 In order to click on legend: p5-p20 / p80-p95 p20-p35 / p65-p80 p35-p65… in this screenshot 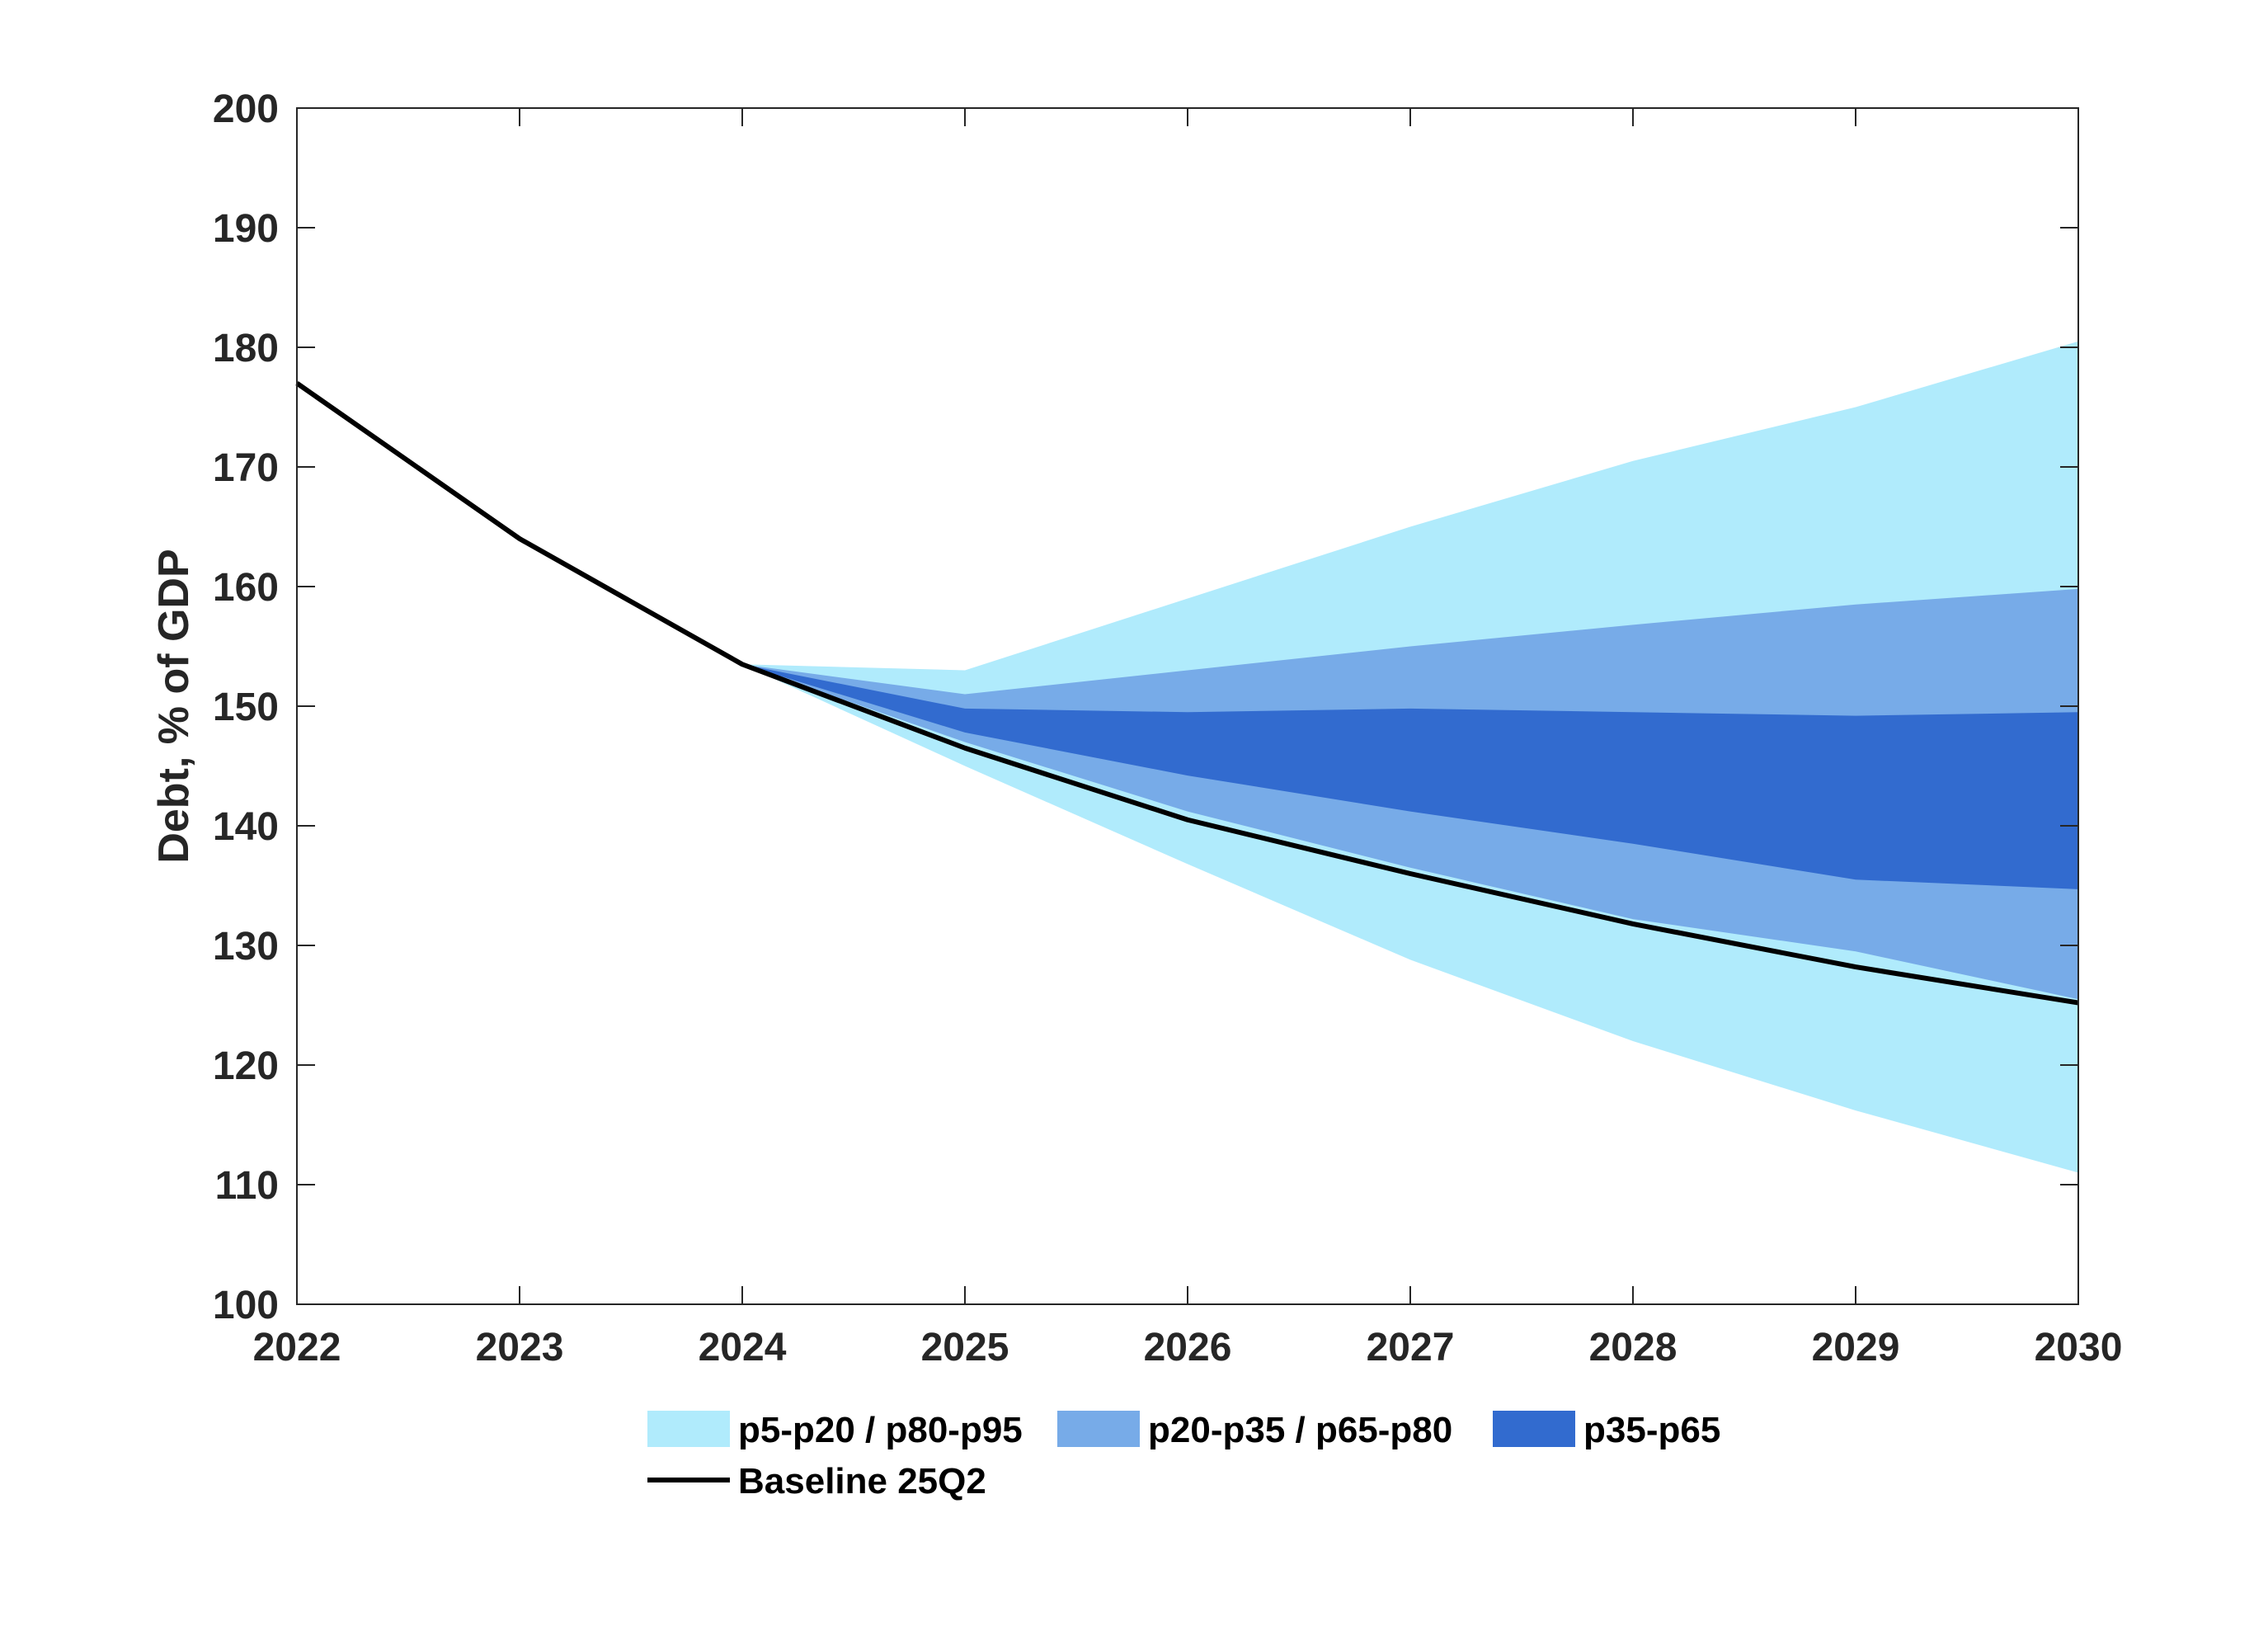, I will do `click(1183, 1456)`.